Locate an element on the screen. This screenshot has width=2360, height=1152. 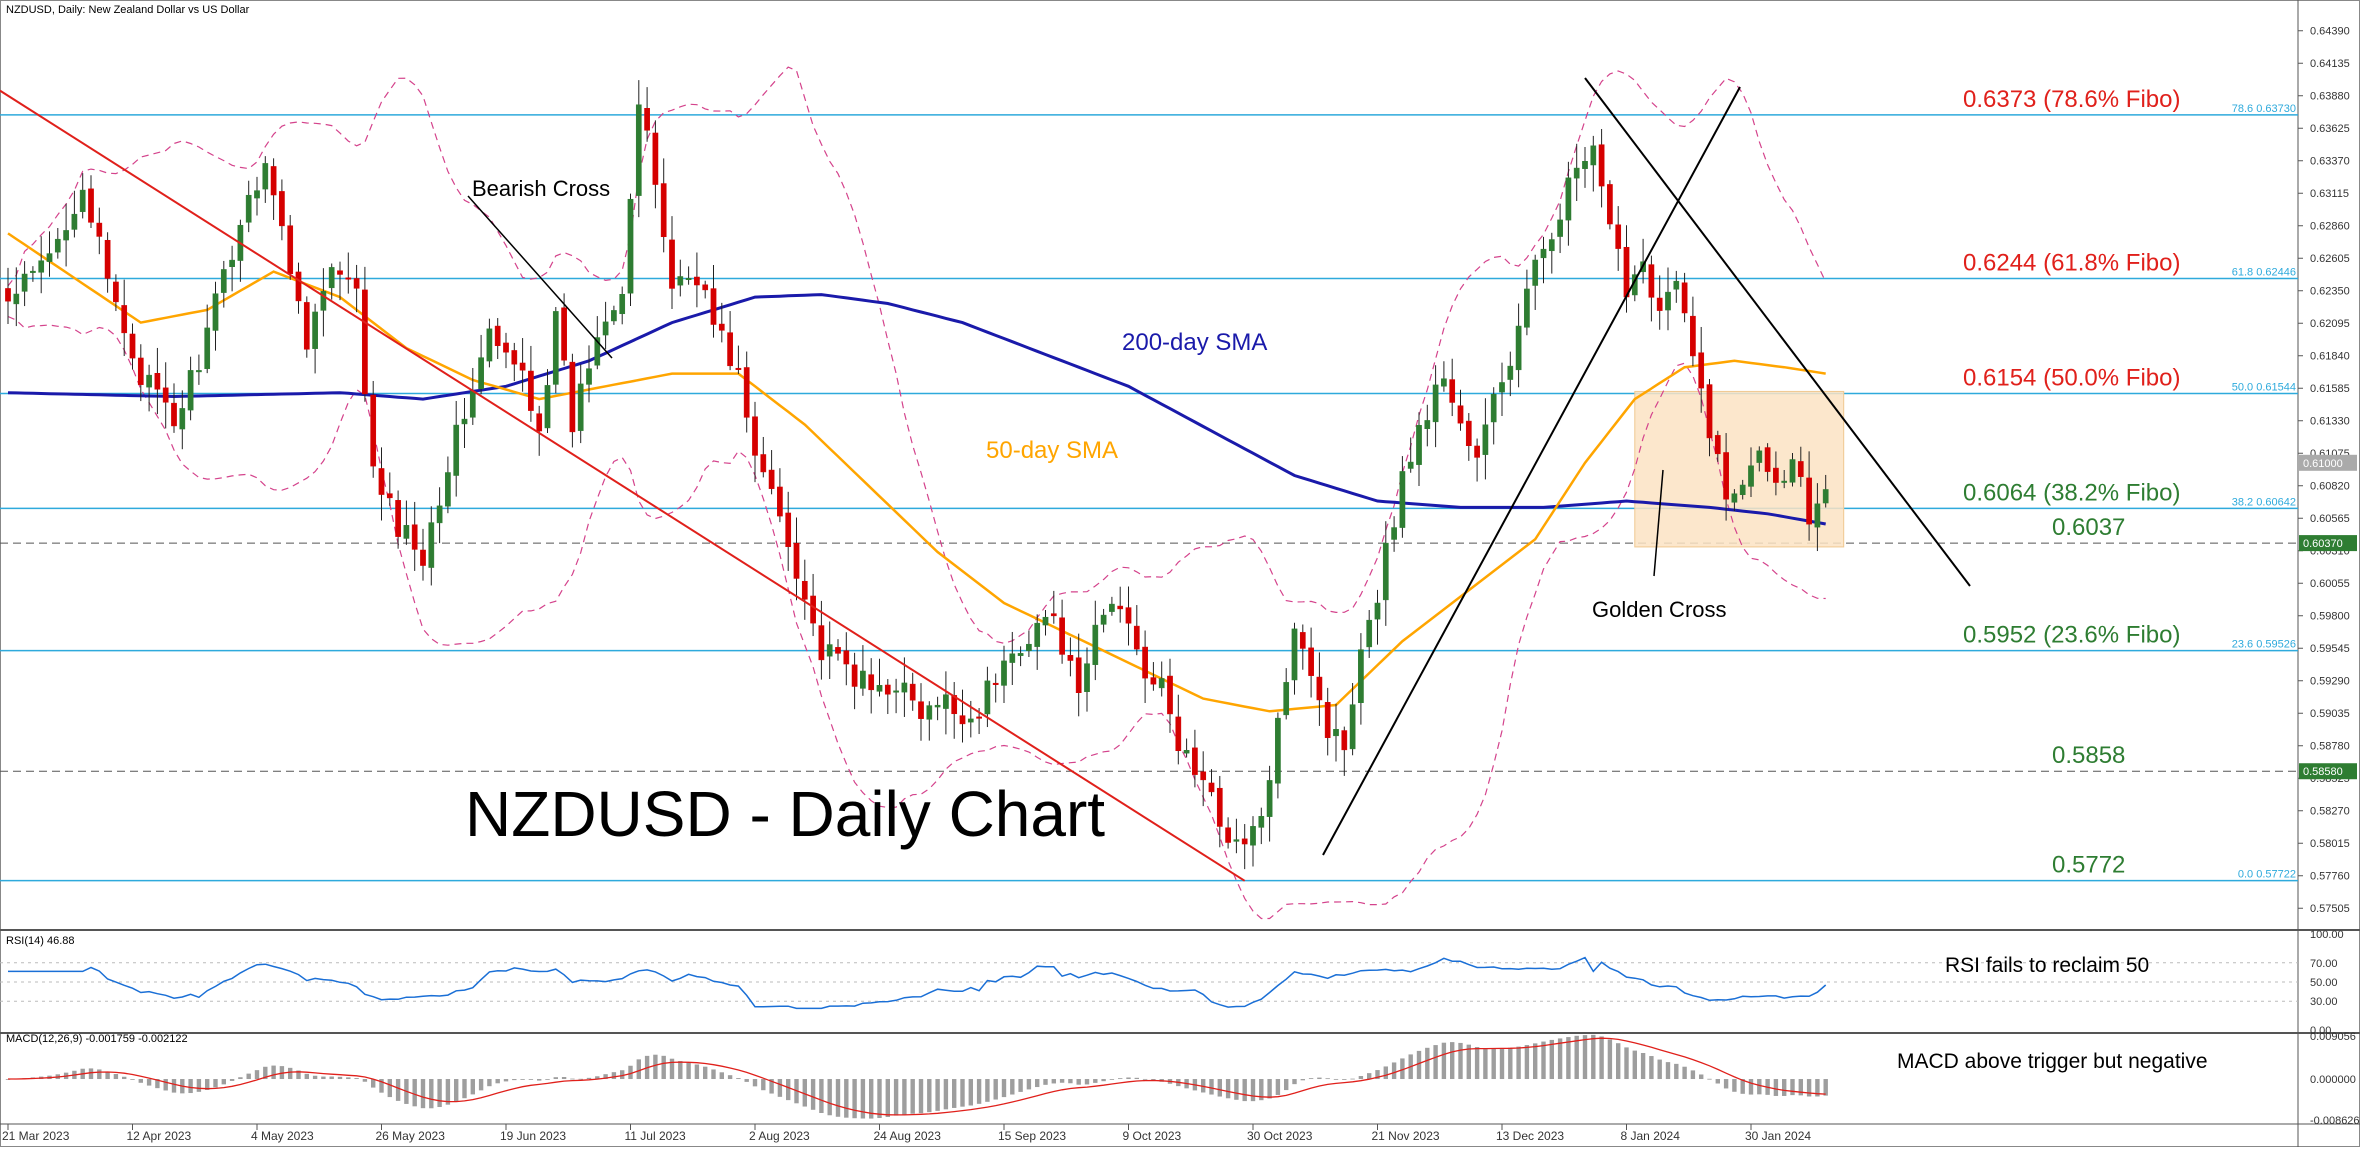
price-tick-label: 0.59035 is located at coordinates (2330, 714).